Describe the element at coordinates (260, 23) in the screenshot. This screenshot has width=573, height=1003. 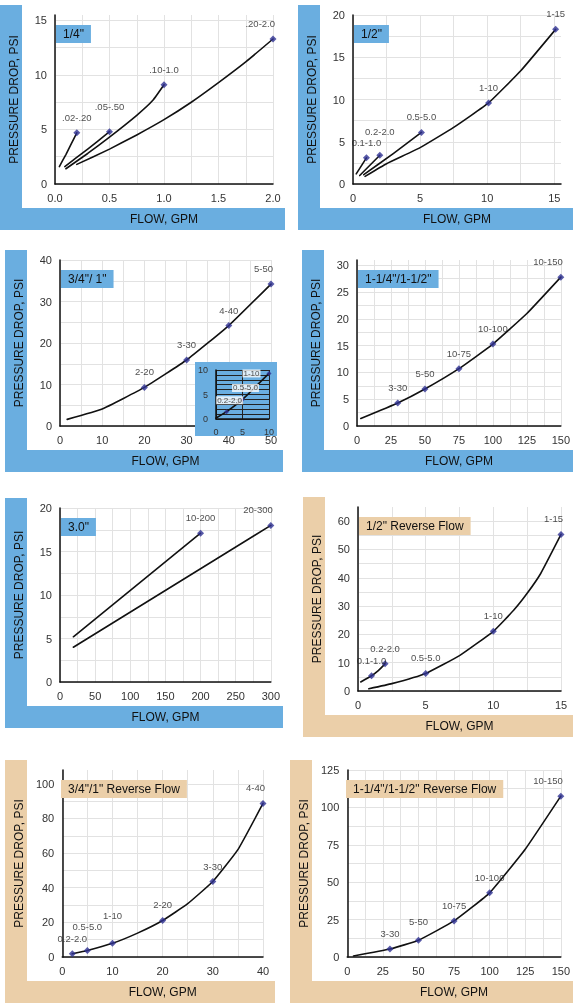
I see `data-label: .20-2.0` at that location.